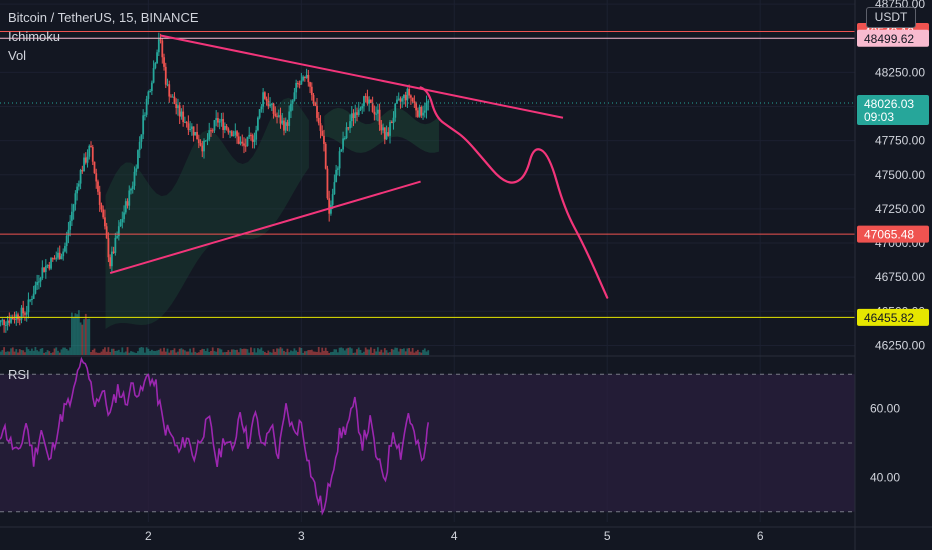  I want to click on price-tag-value: 48026.03, so click(889, 104).